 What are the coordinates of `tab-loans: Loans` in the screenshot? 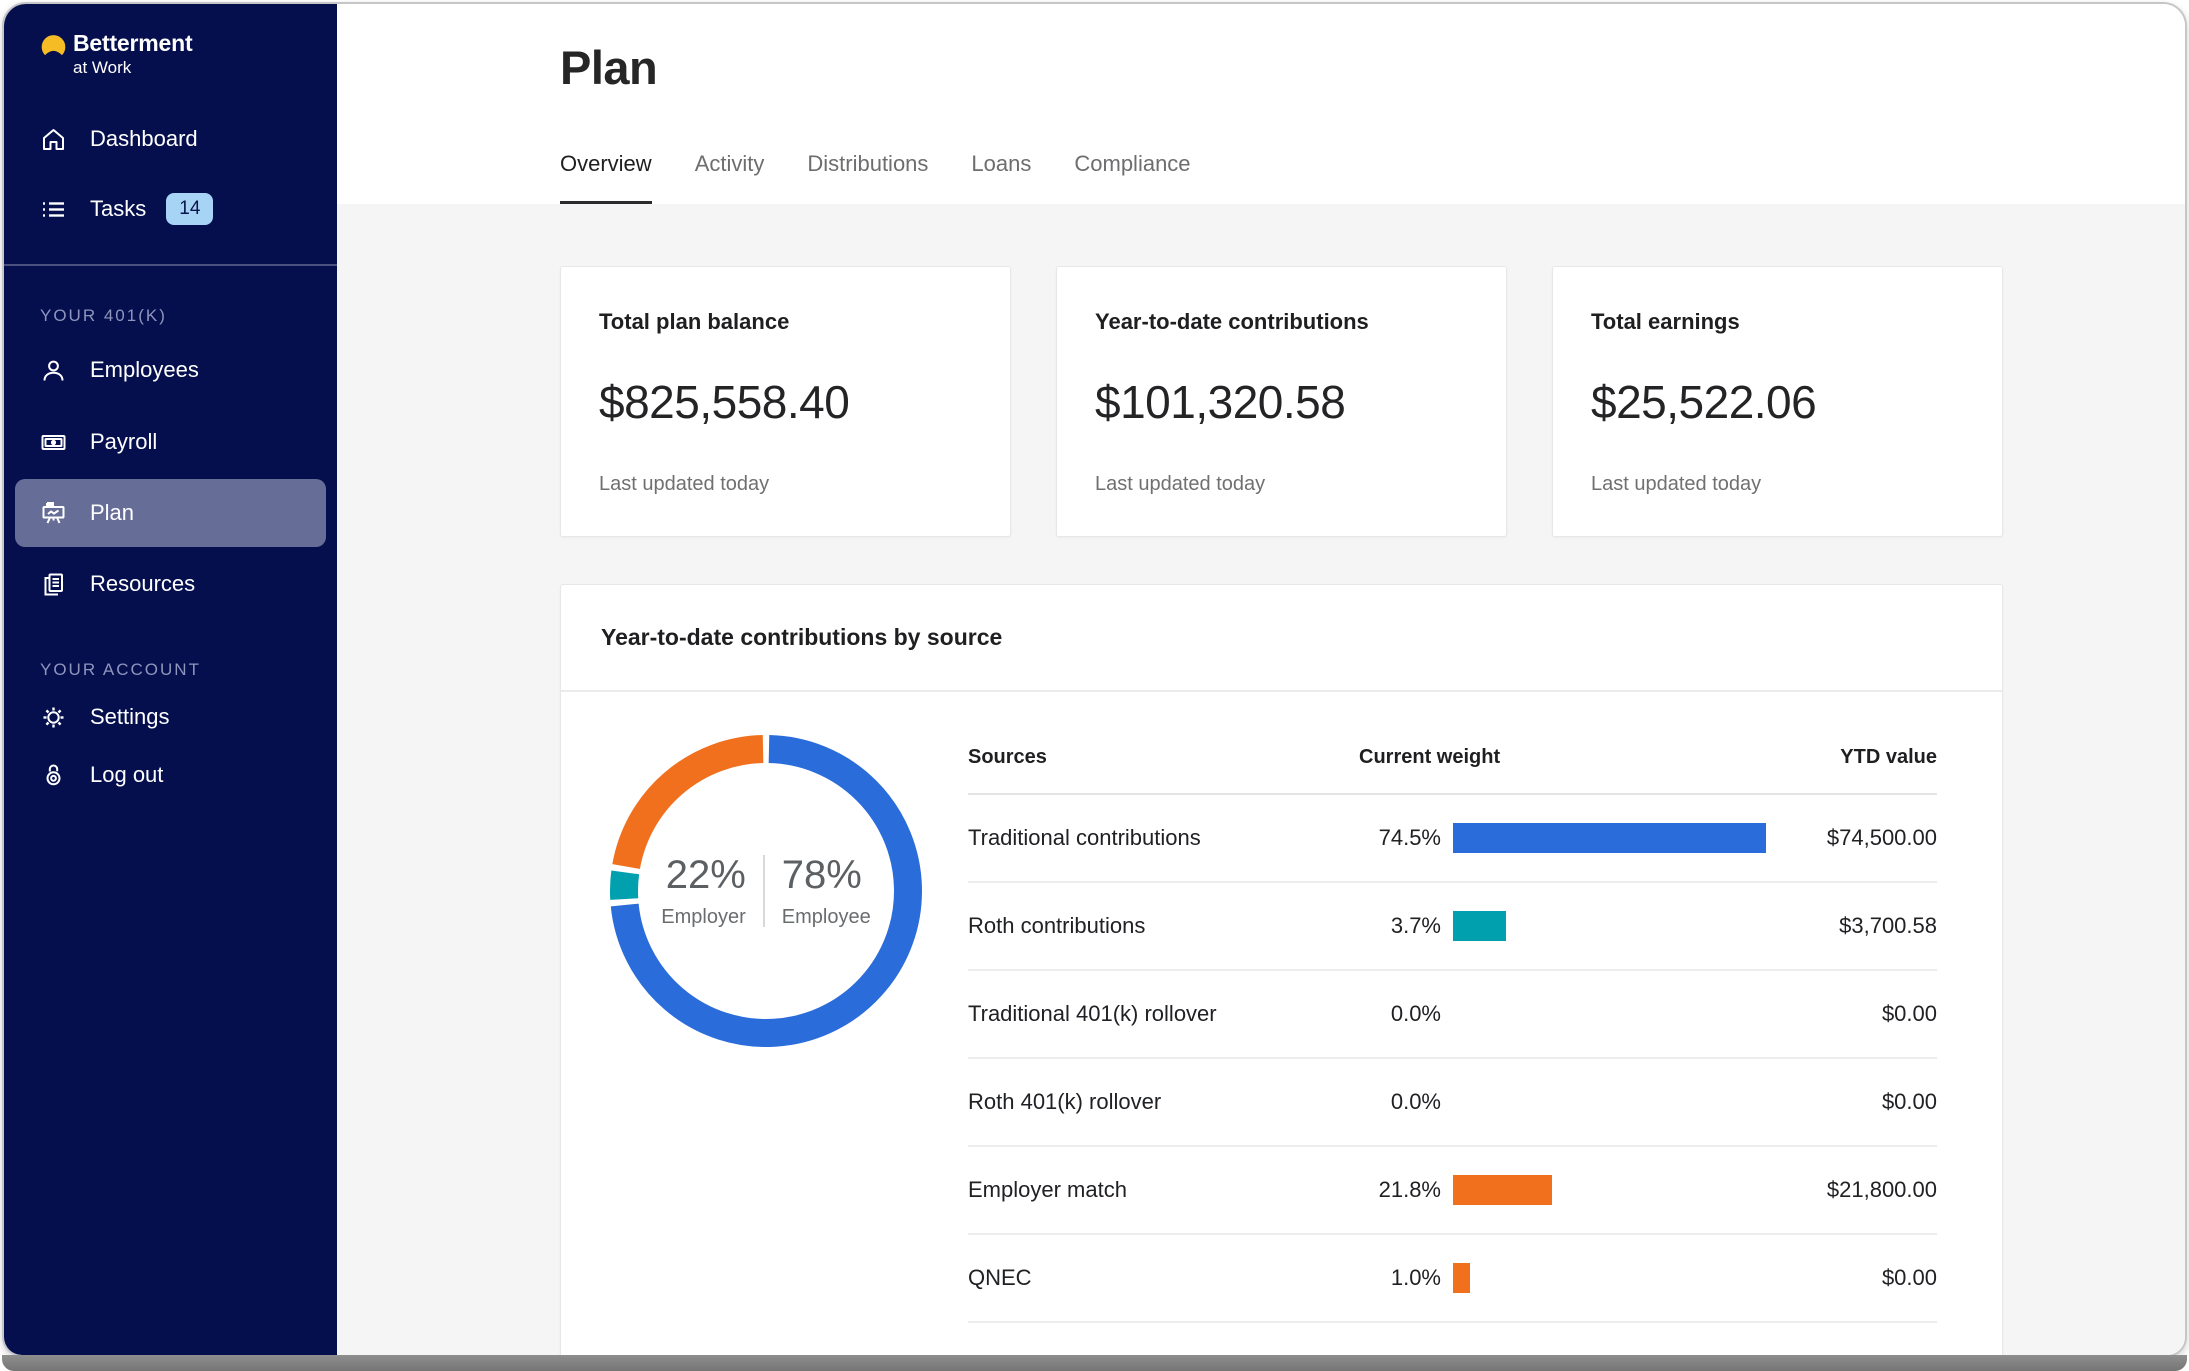 It's located at (1001, 163).